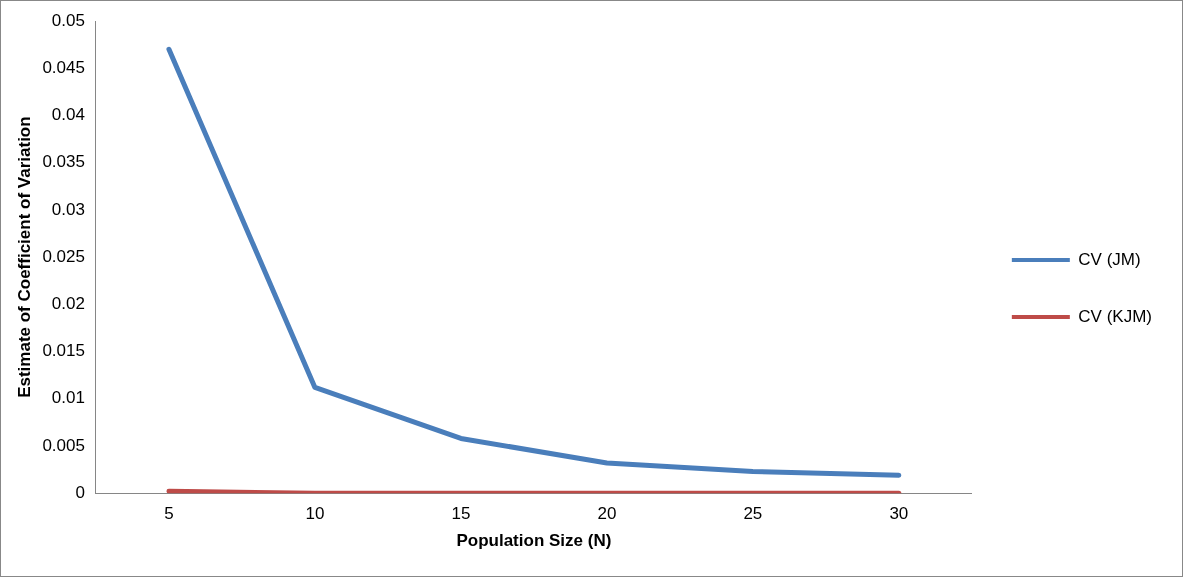 The image size is (1183, 577). Describe the element at coordinates (1109, 259) in the screenshot. I see `legend-label: CV (JM)` at that location.